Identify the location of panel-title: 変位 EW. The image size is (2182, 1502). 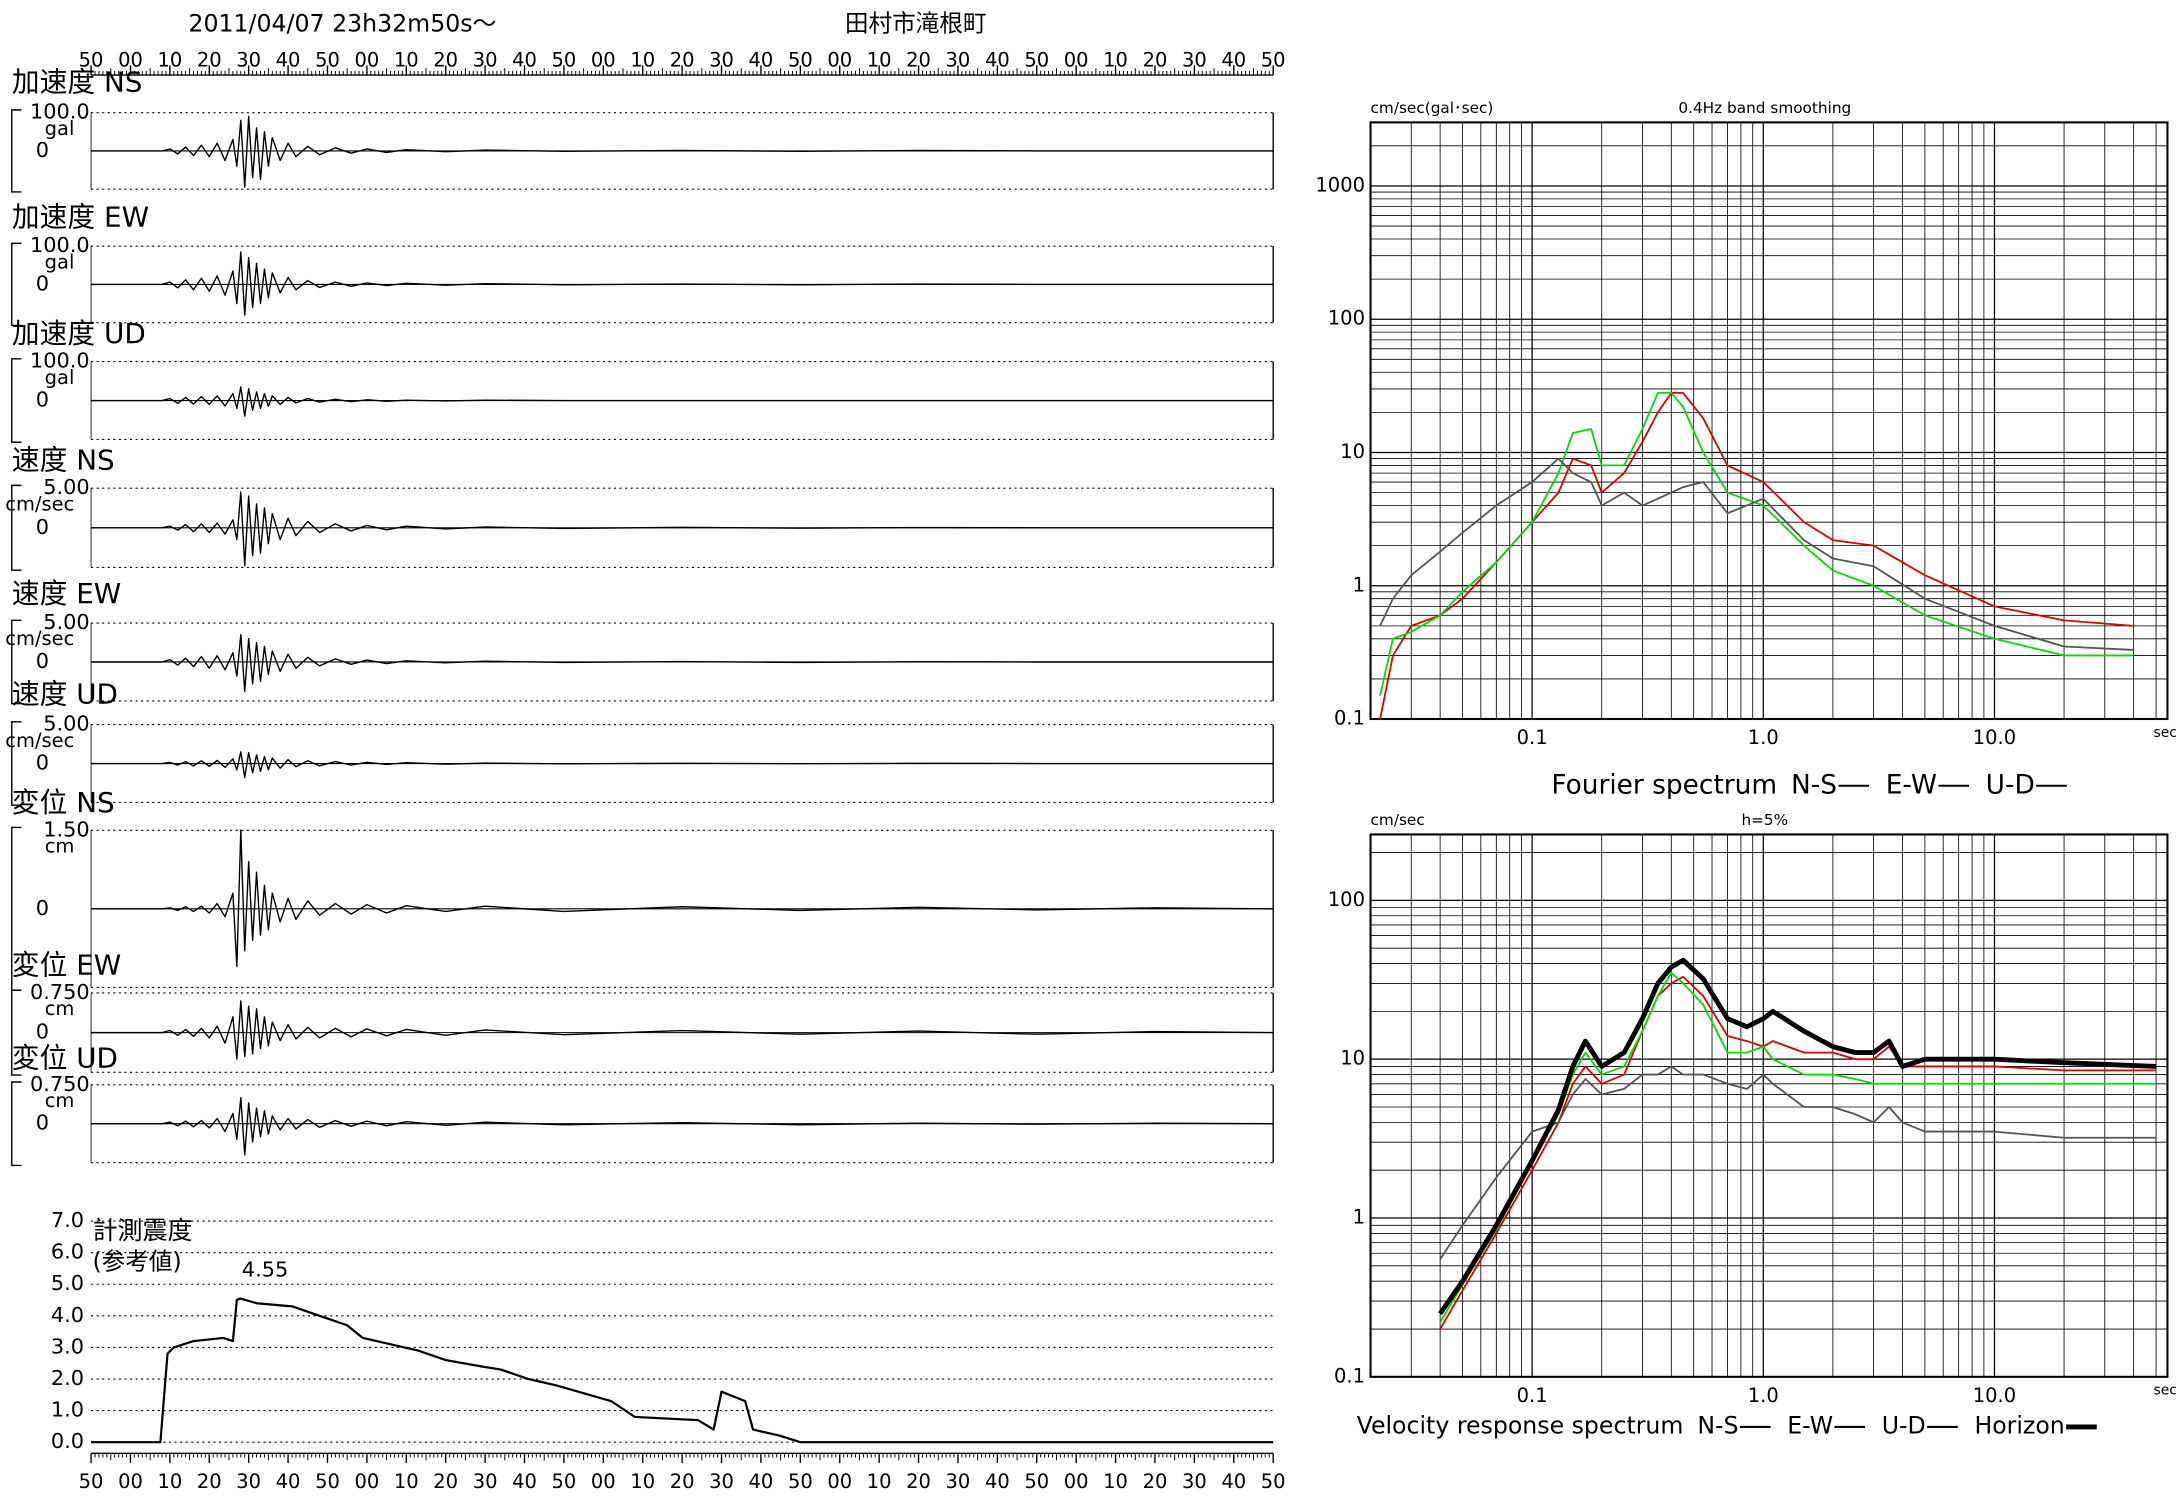
(66, 965).